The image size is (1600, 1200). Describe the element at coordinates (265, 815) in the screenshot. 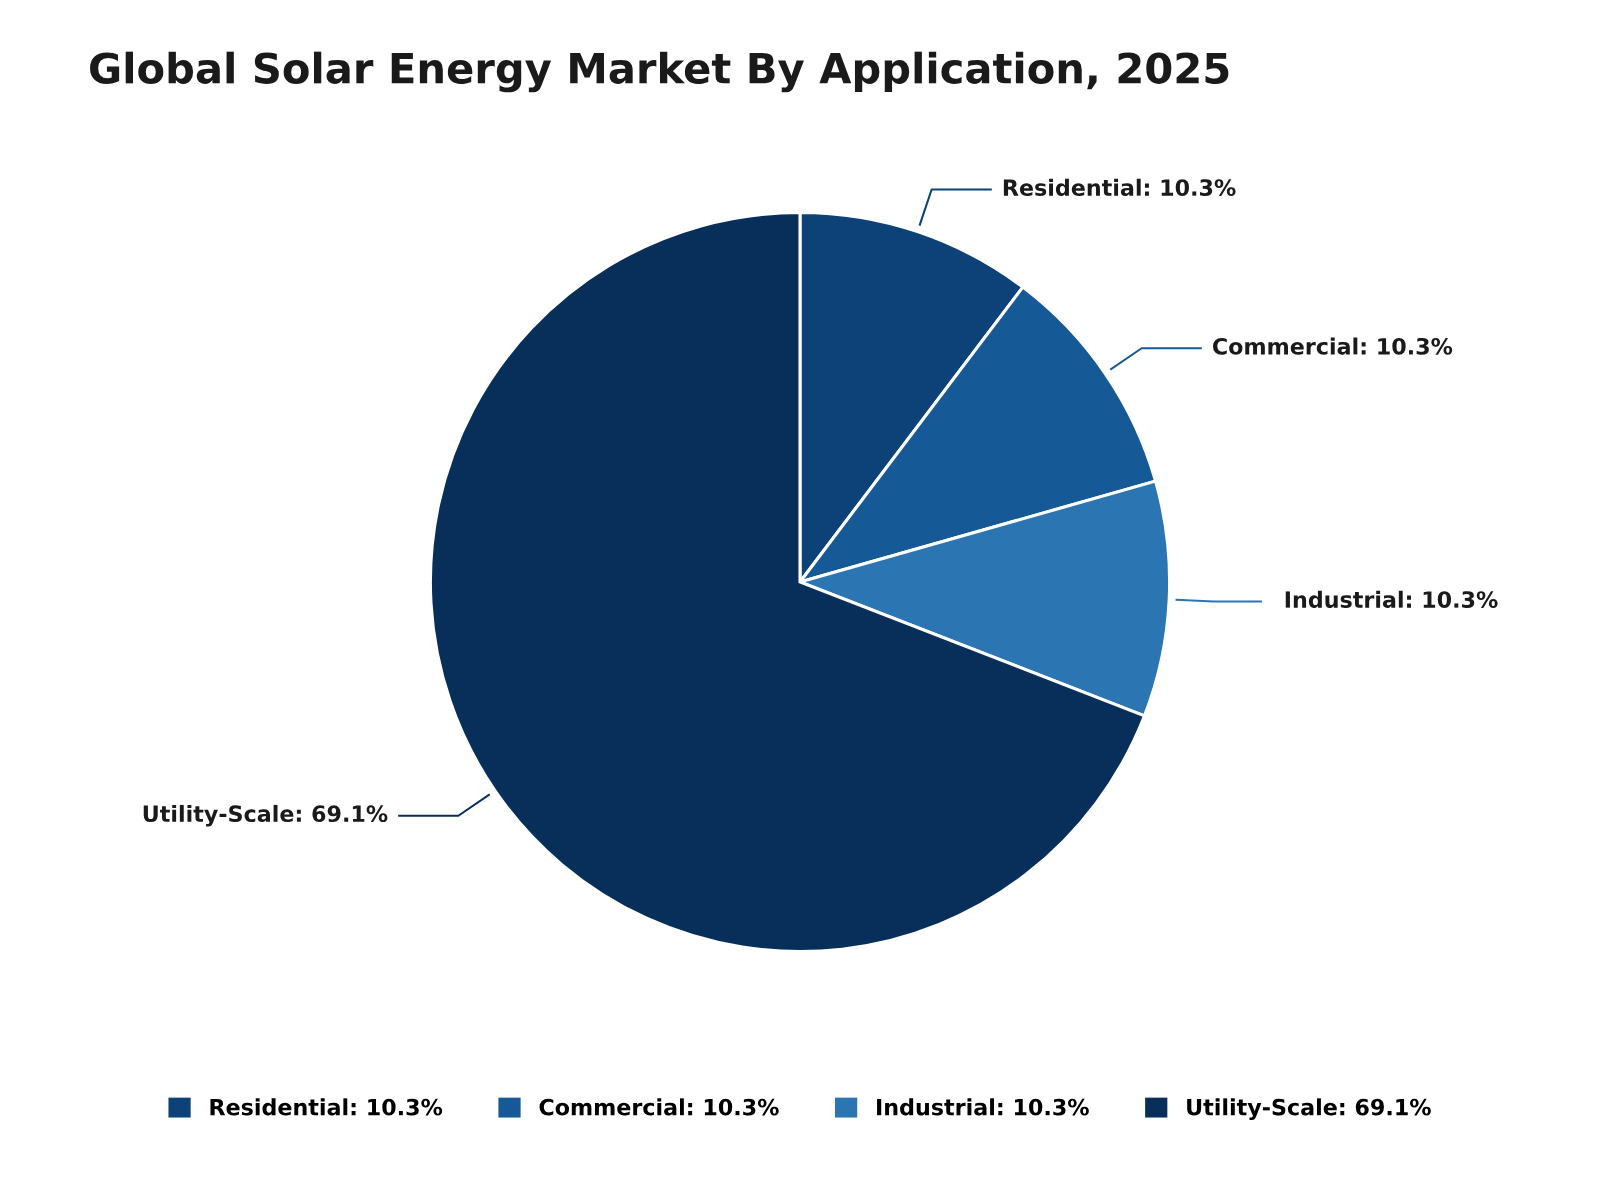

I see `slice-label: Utility-Scale: 69.1%` at that location.